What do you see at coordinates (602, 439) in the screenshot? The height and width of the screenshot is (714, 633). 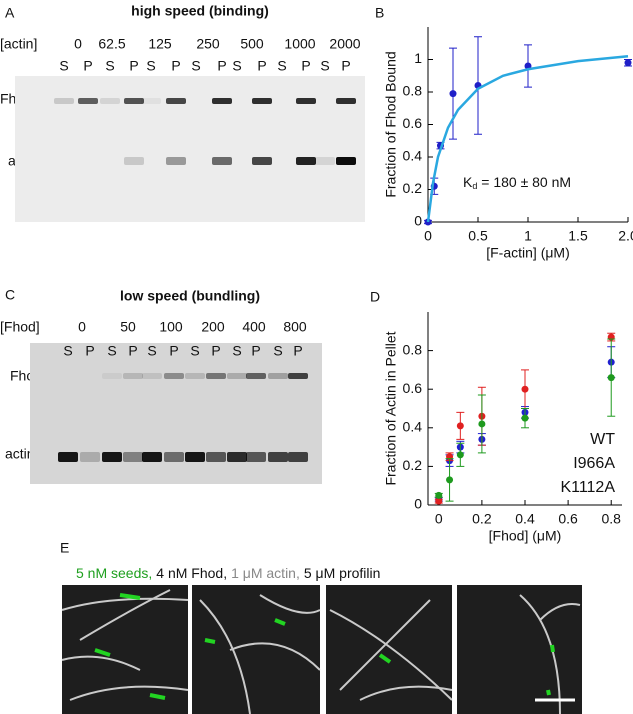 I see `legend-entry: WT` at bounding box center [602, 439].